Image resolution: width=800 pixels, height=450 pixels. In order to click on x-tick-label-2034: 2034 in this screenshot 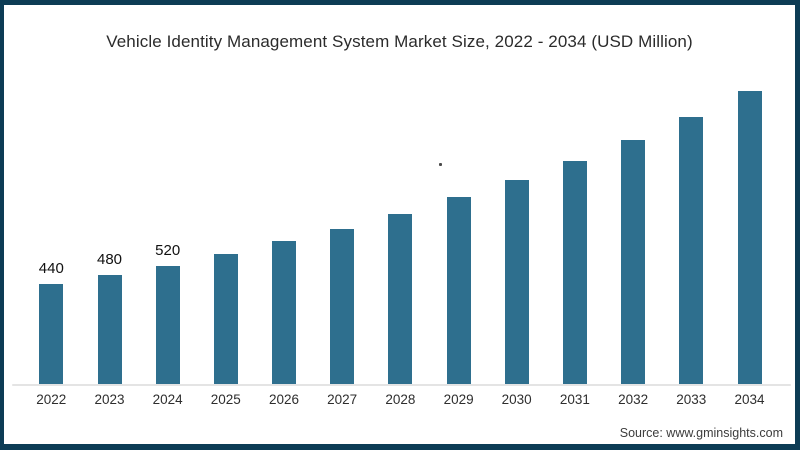, I will do `click(749, 399)`.